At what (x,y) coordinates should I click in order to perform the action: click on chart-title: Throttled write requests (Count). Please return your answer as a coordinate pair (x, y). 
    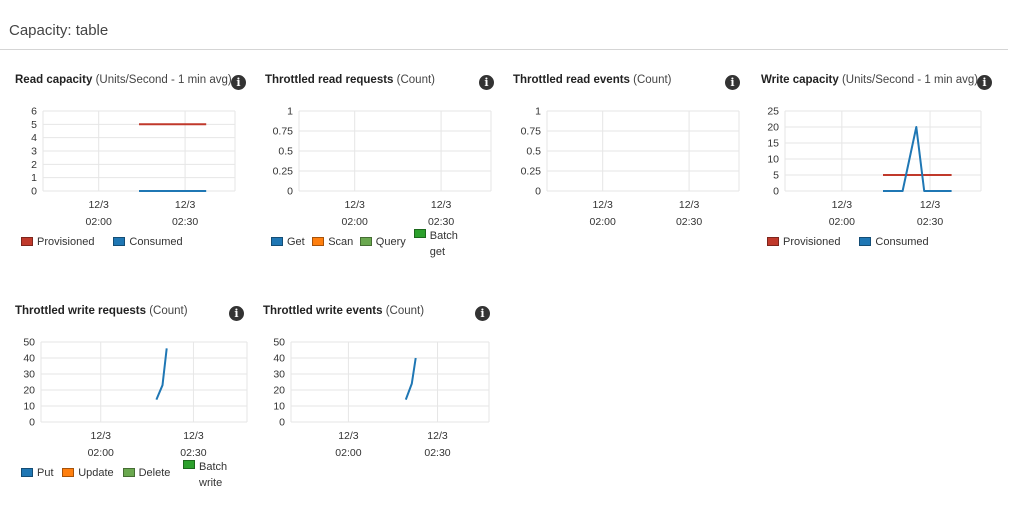
    Looking at the image, I should click on (101, 311).